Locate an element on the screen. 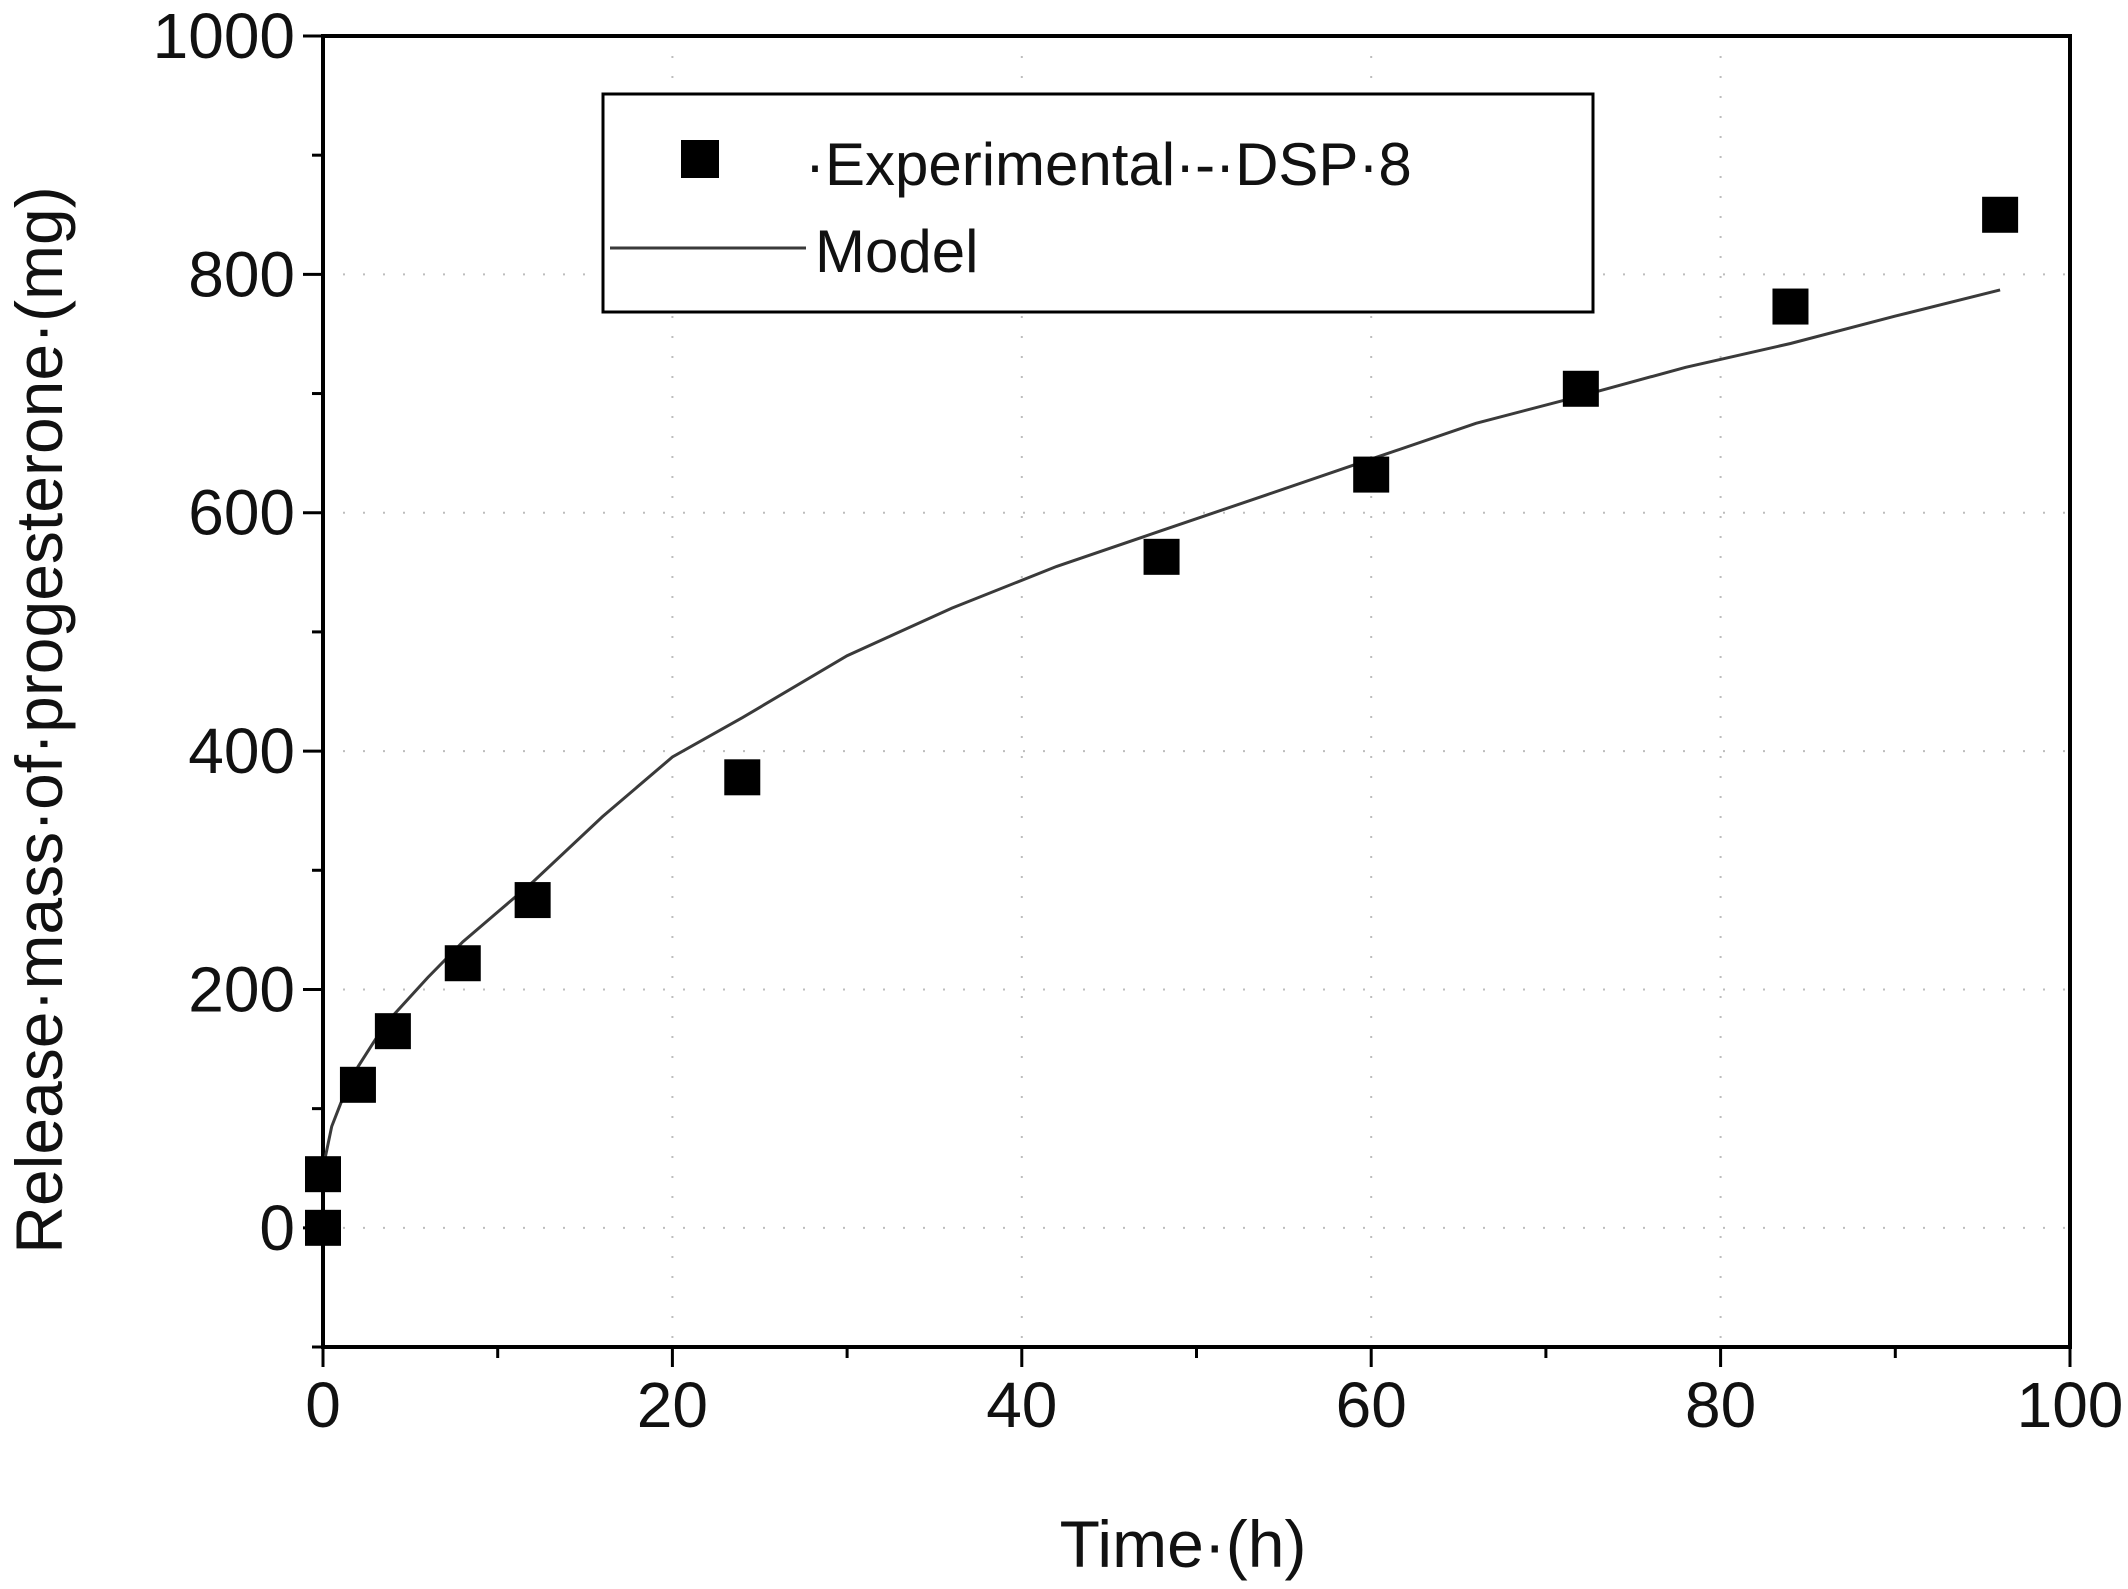  y-tick-label-5: 1000 is located at coordinates (224, 36).